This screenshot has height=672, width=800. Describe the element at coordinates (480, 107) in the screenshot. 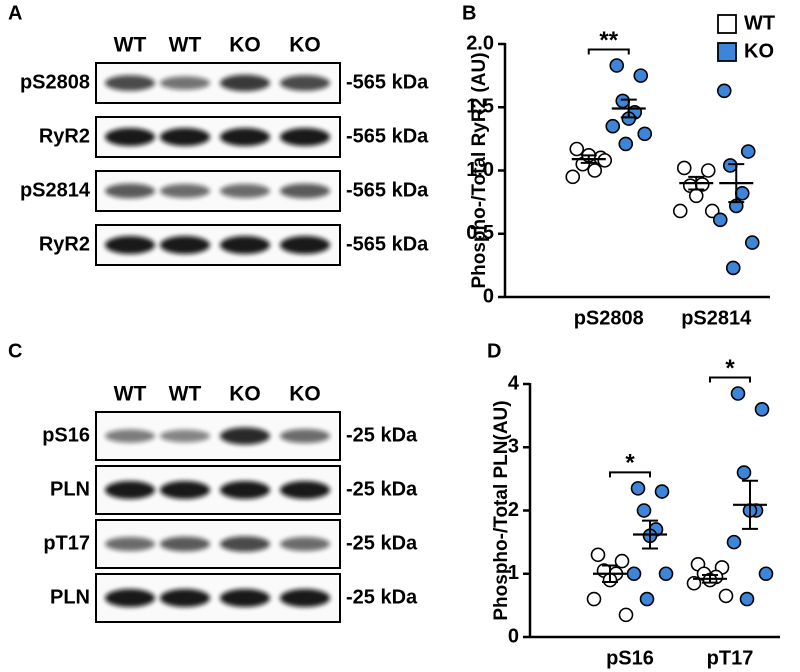

I see `y-tick-label: 1.5` at that location.